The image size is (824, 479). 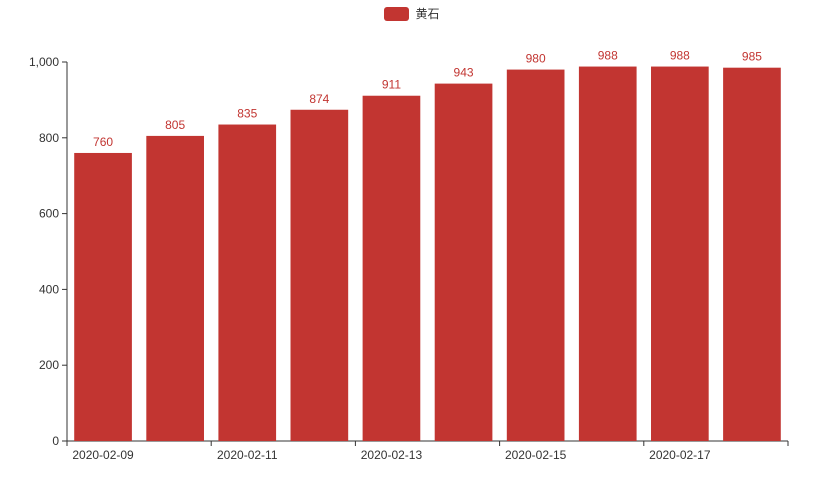 I want to click on bar-value-label: 911, so click(x=391, y=85).